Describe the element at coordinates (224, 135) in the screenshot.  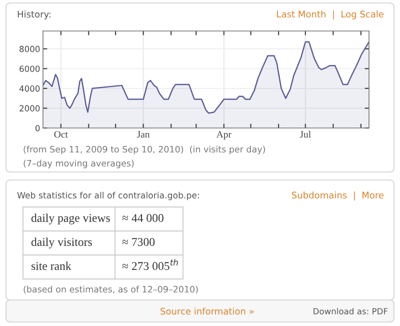
I see `x-tick-label: Apr` at that location.